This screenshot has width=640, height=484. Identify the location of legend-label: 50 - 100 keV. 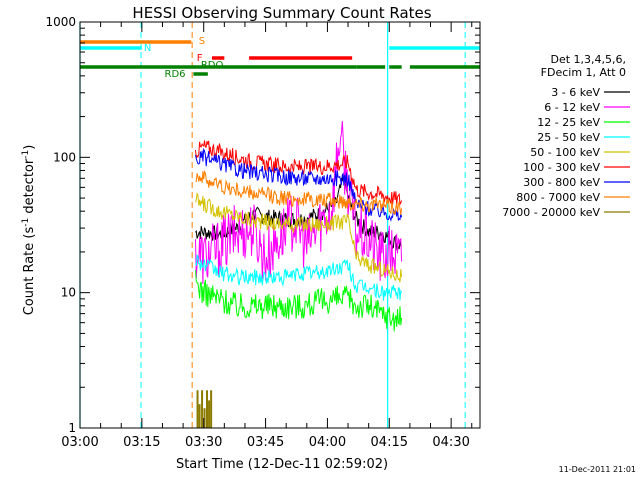
(565, 152).